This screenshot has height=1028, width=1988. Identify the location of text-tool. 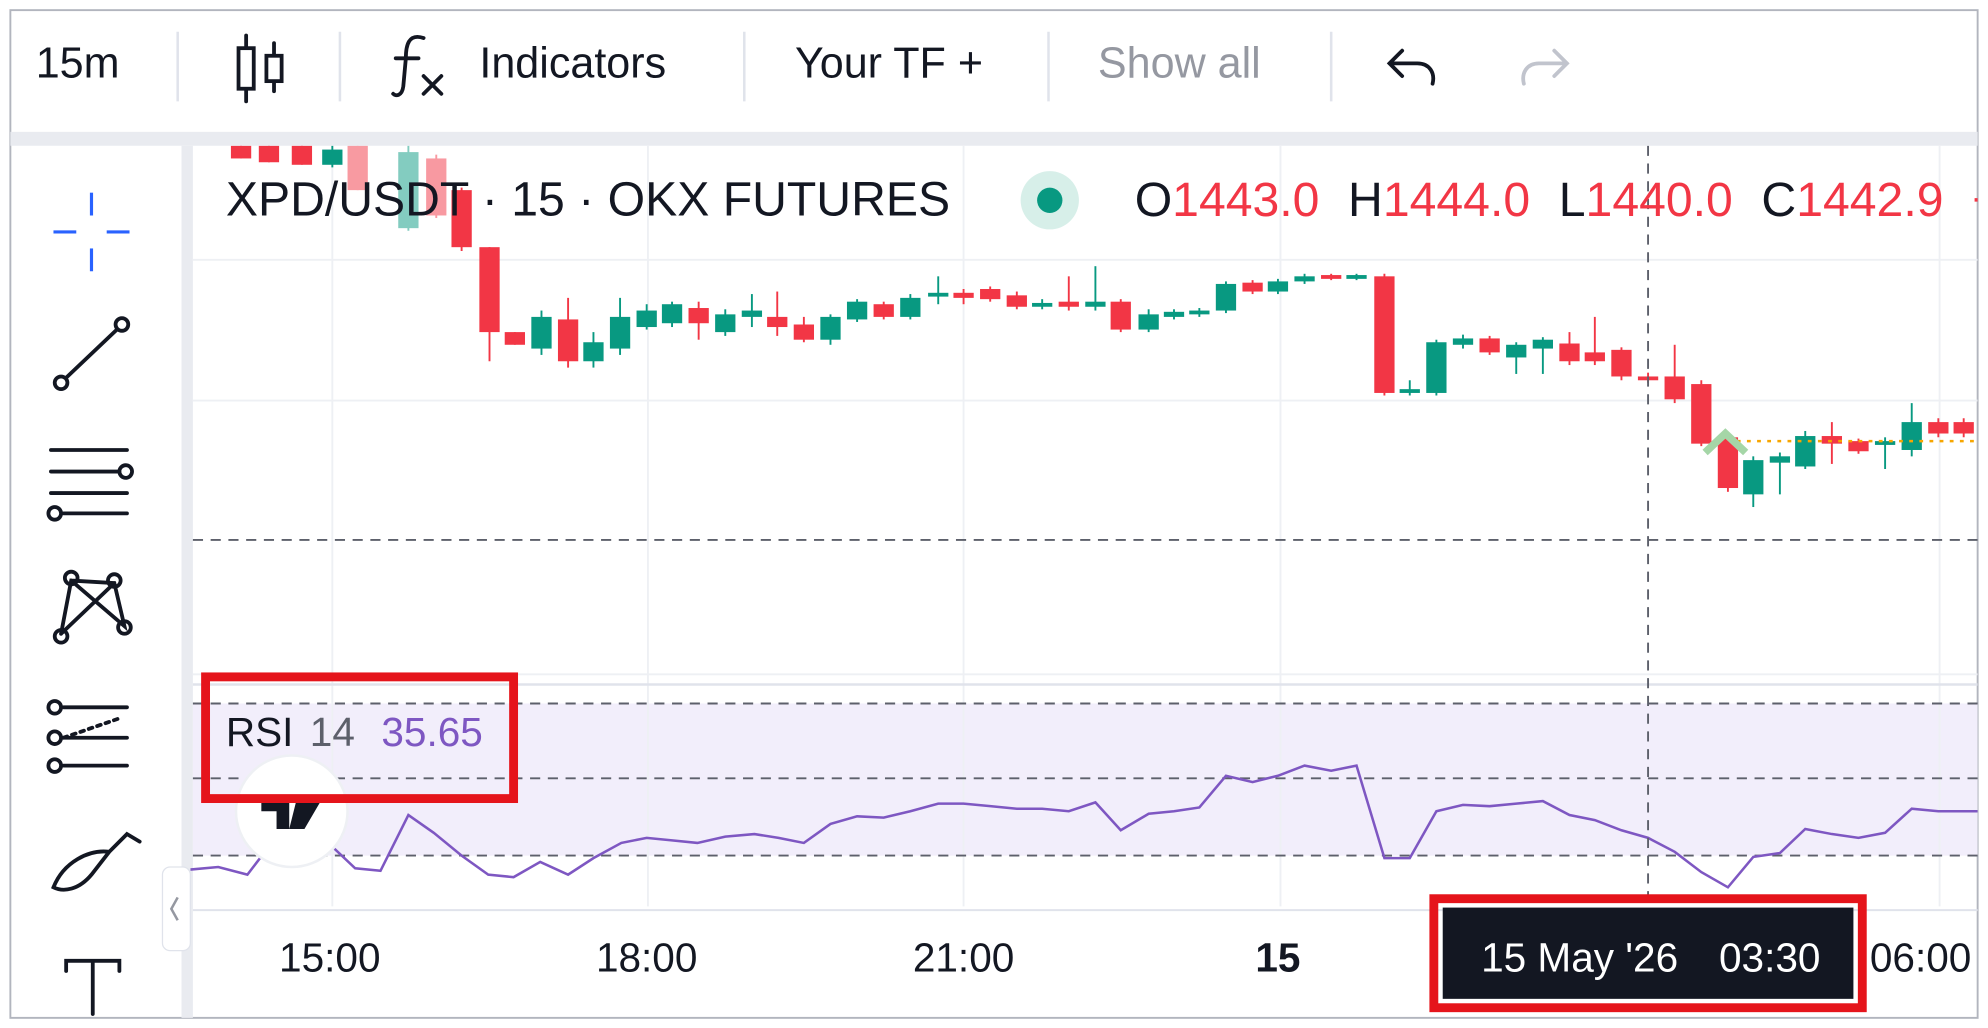
(93, 987).